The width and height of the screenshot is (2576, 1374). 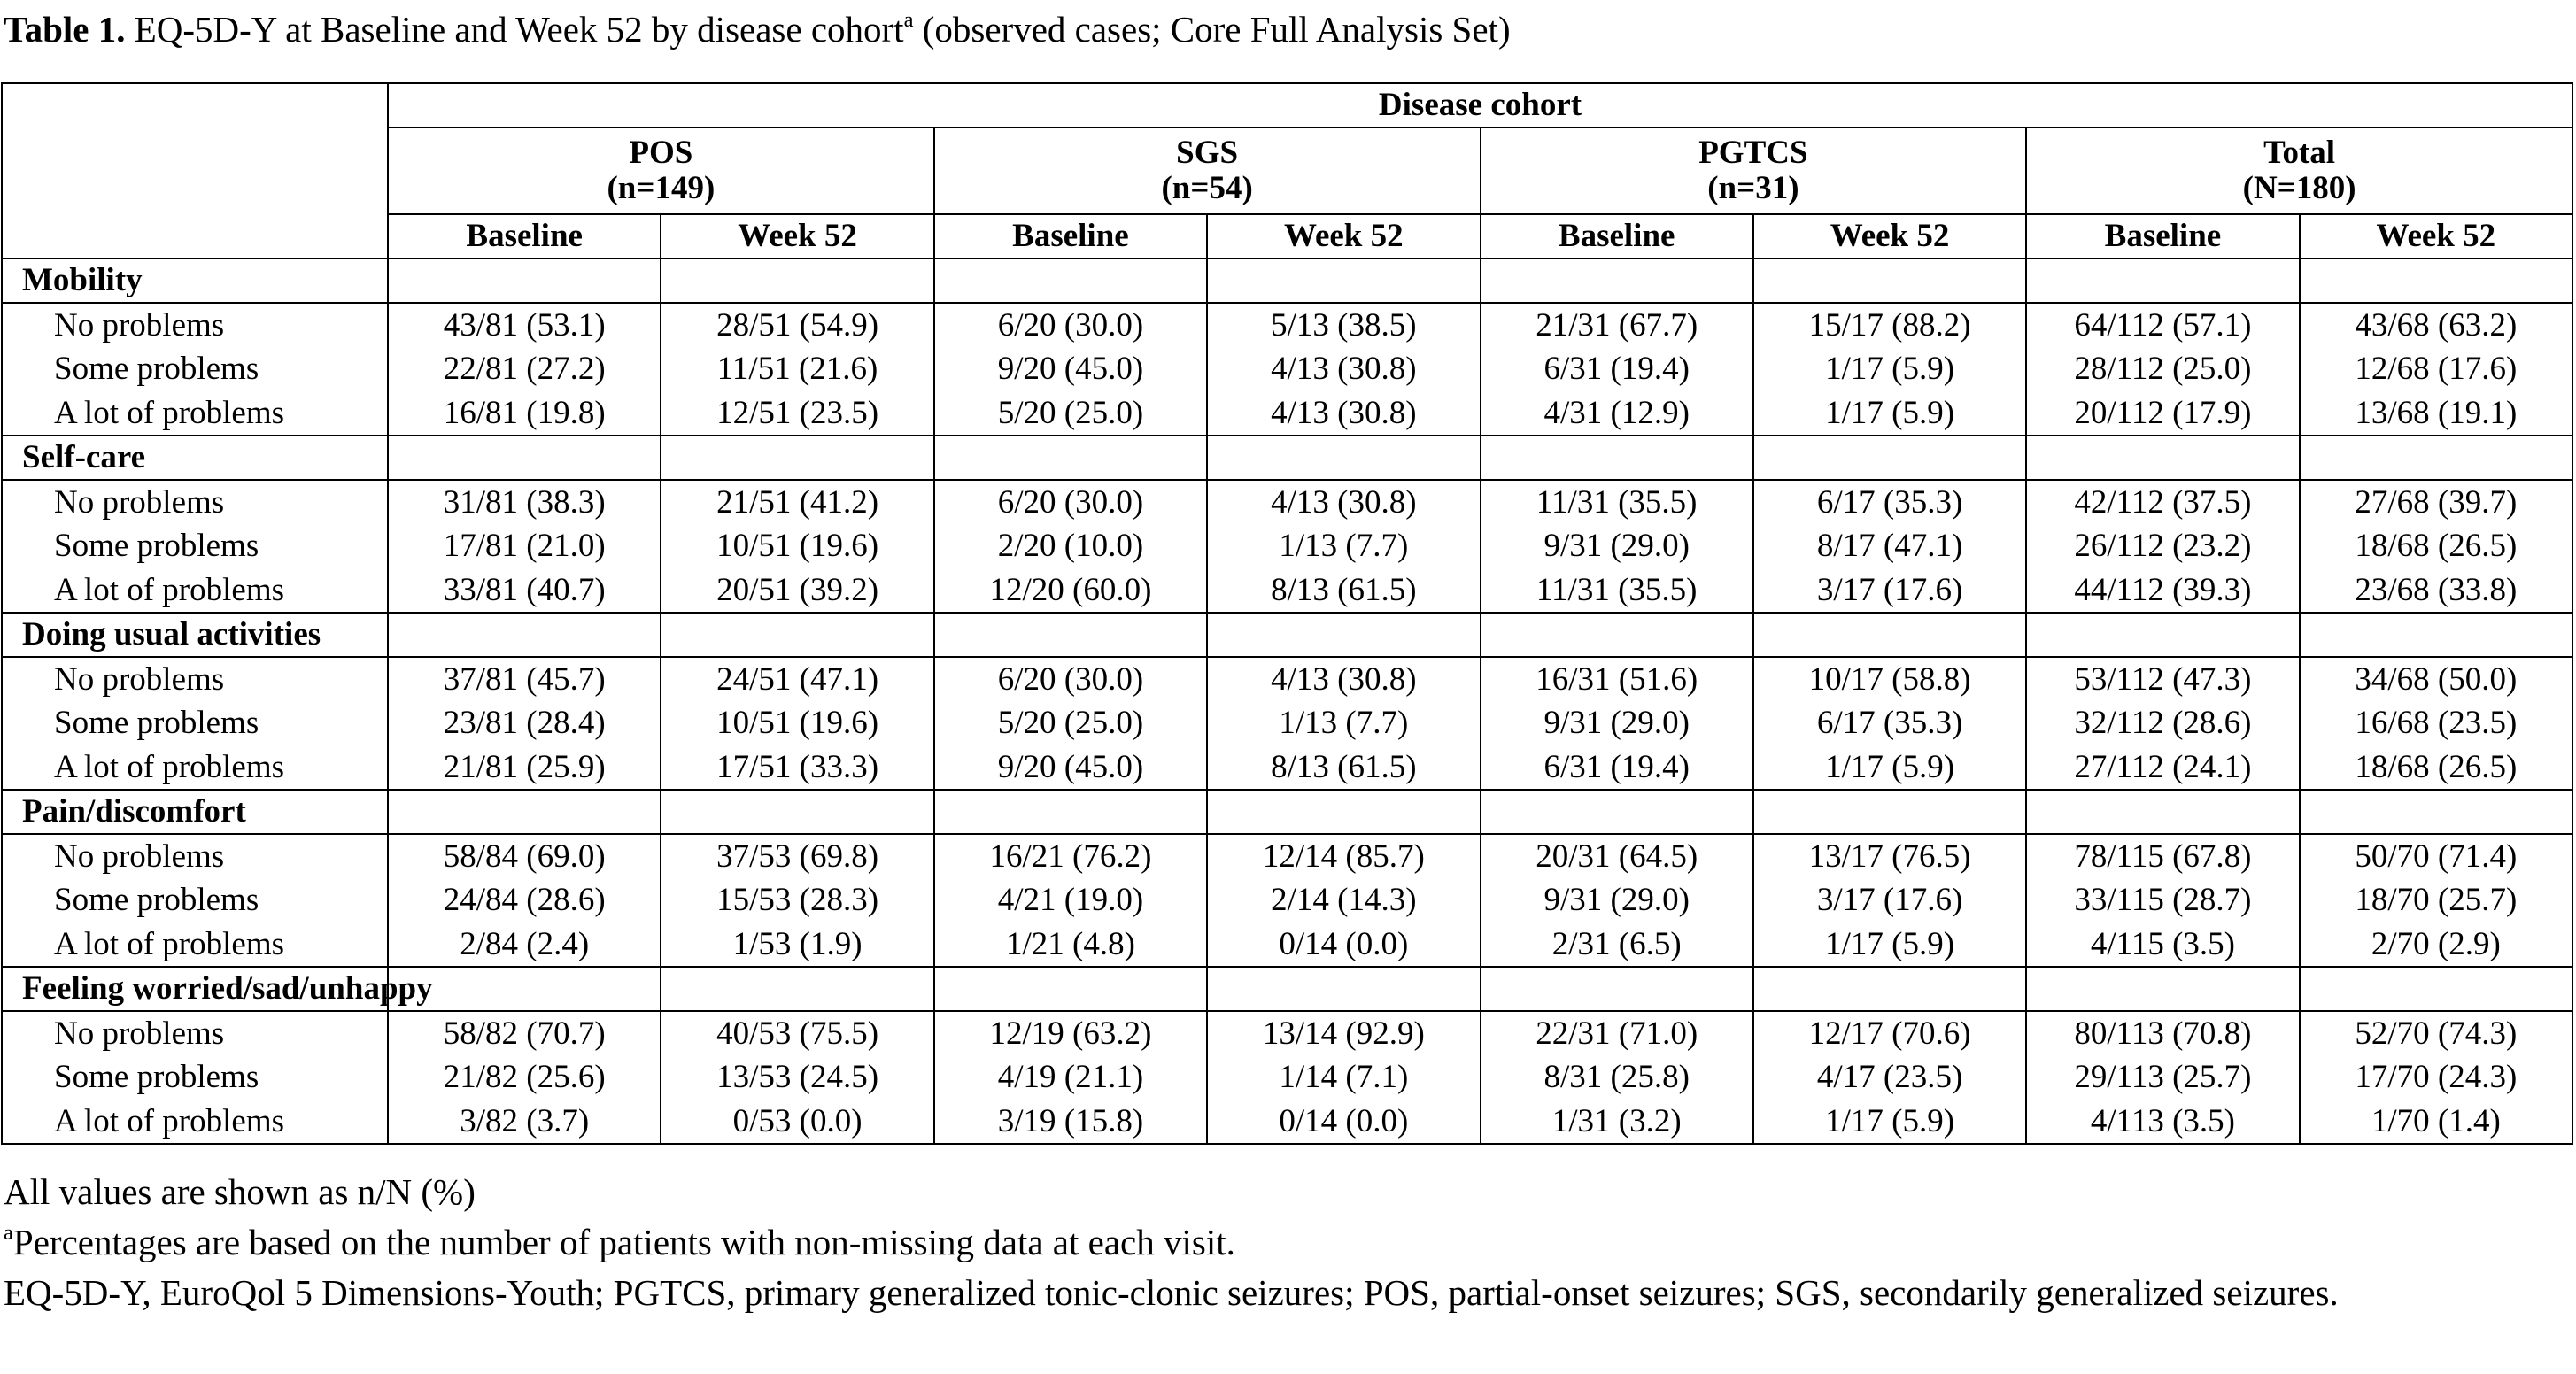 What do you see at coordinates (797, 413) in the screenshot?
I see `data-cell: 12/51 (23.5)` at bounding box center [797, 413].